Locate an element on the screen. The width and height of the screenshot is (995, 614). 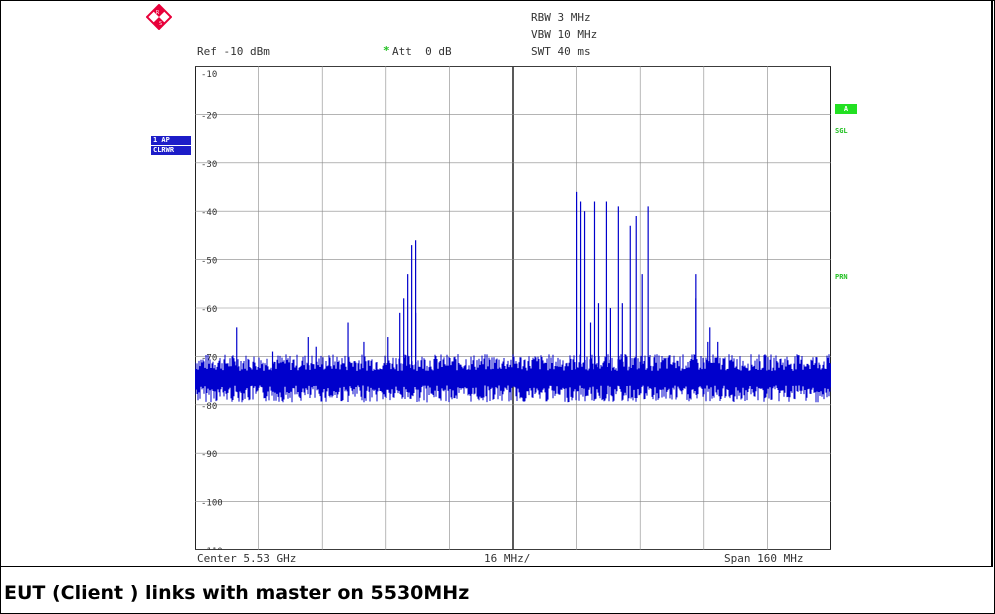
attenuation: Att 0 dB is located at coordinates (422, 51).